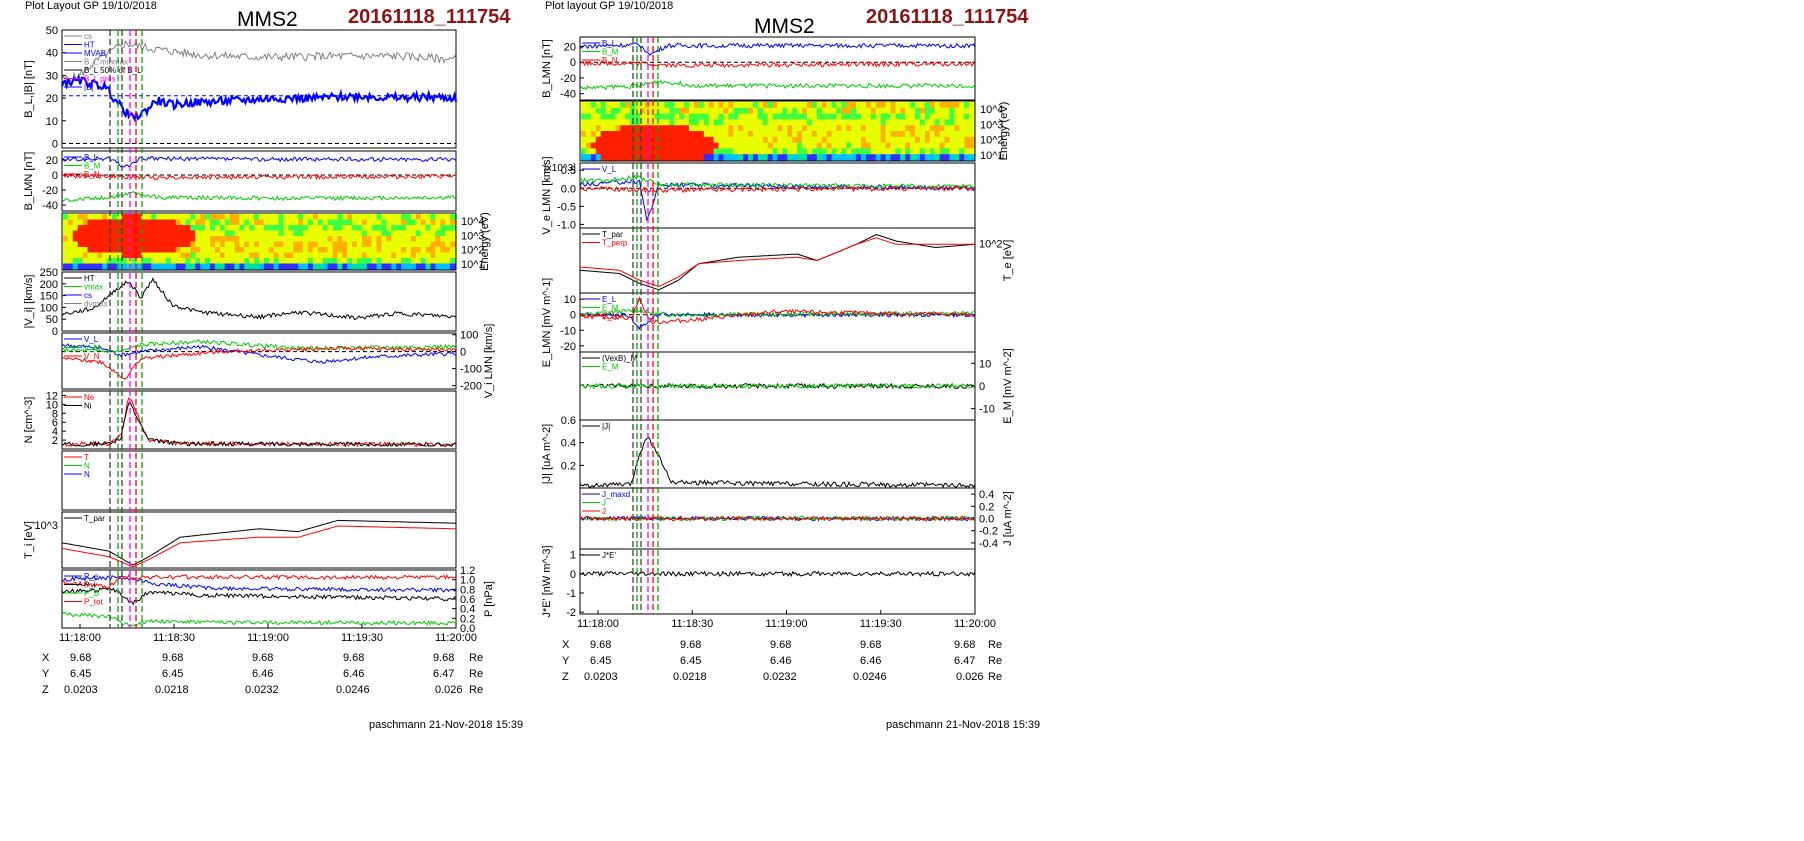 Image resolution: width=1804 pixels, height=841 pixels. I want to click on legend-label: |J|, so click(606, 426).